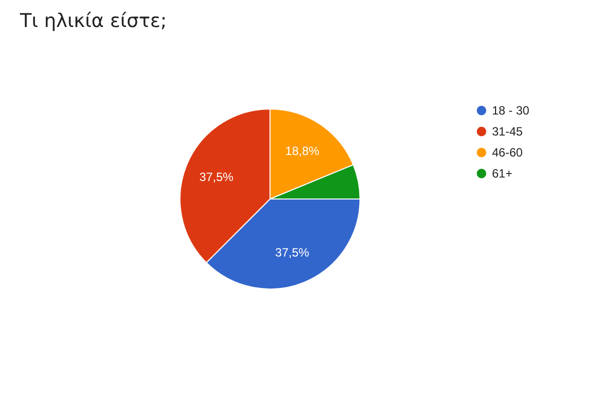  Describe the element at coordinates (508, 153) in the screenshot. I see `legend-label: 46-60` at that location.